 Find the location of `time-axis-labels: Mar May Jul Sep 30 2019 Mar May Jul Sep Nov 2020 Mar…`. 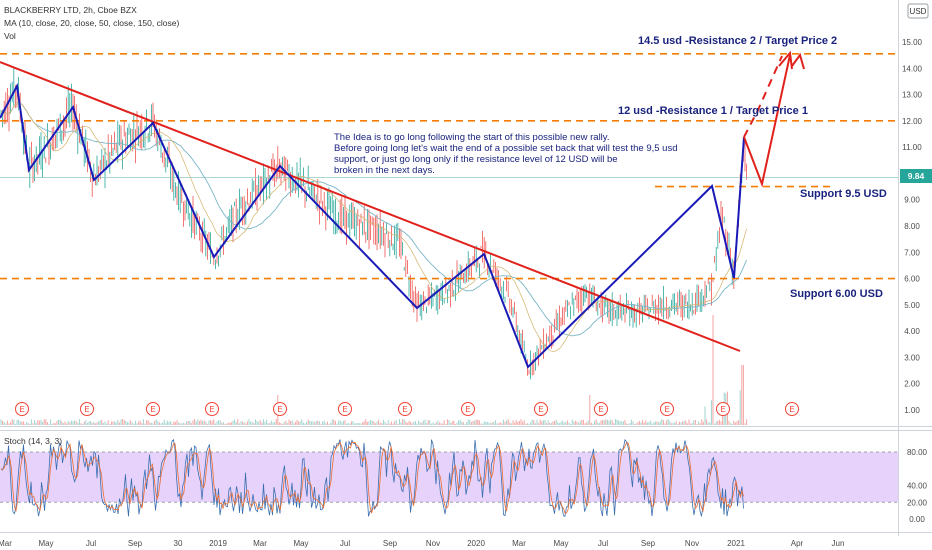

time-axis-labels: Mar May Jul Sep 30 2019 Mar May Jul Sep Nov 2020 Mar… is located at coordinates (422, 543).